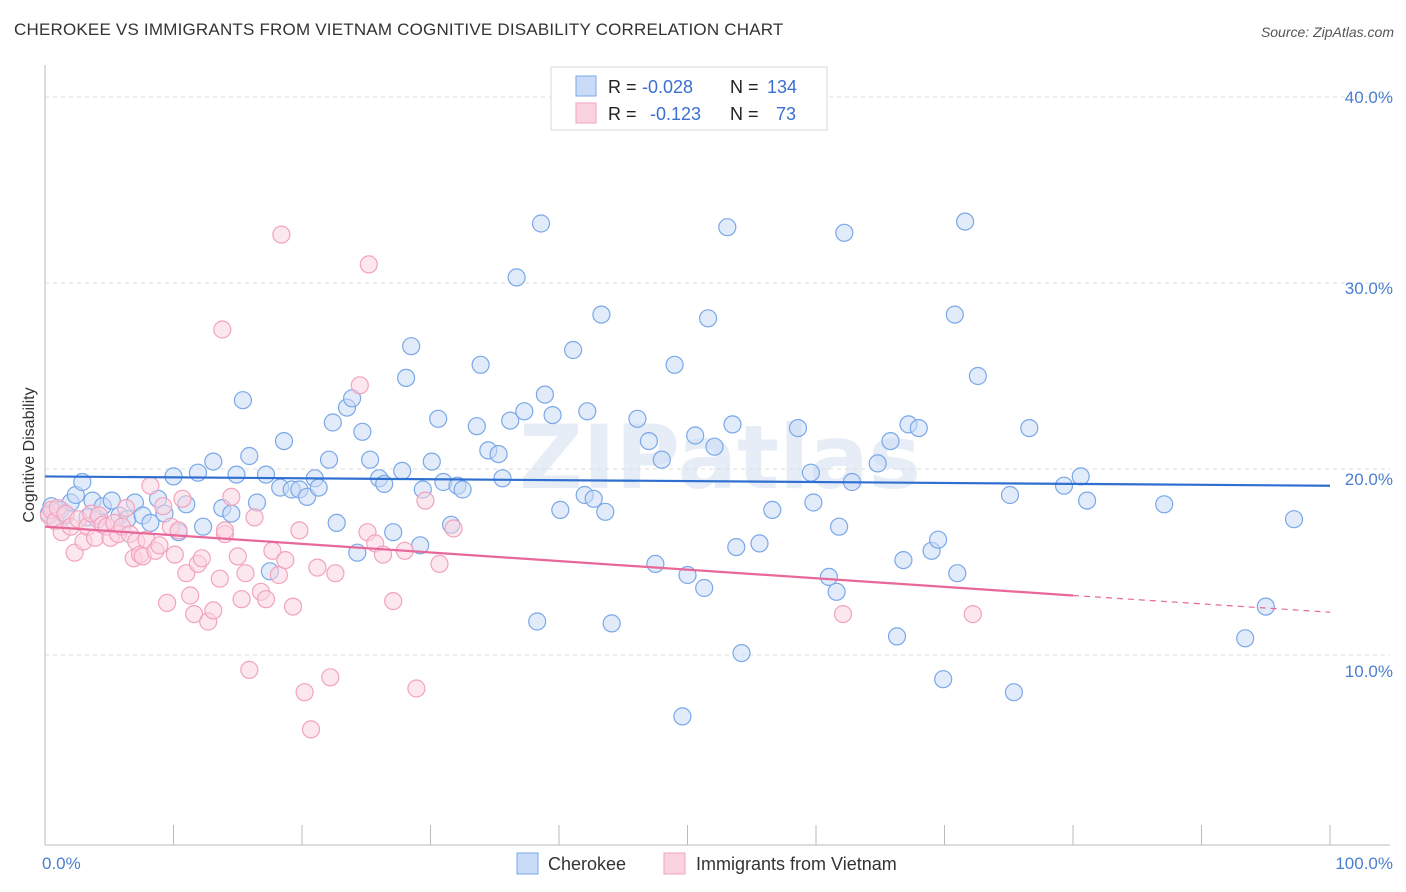 The width and height of the screenshot is (1406, 892). What do you see at coordinates (559, 561) in the screenshot?
I see `trend-line-vietnam` at bounding box center [559, 561].